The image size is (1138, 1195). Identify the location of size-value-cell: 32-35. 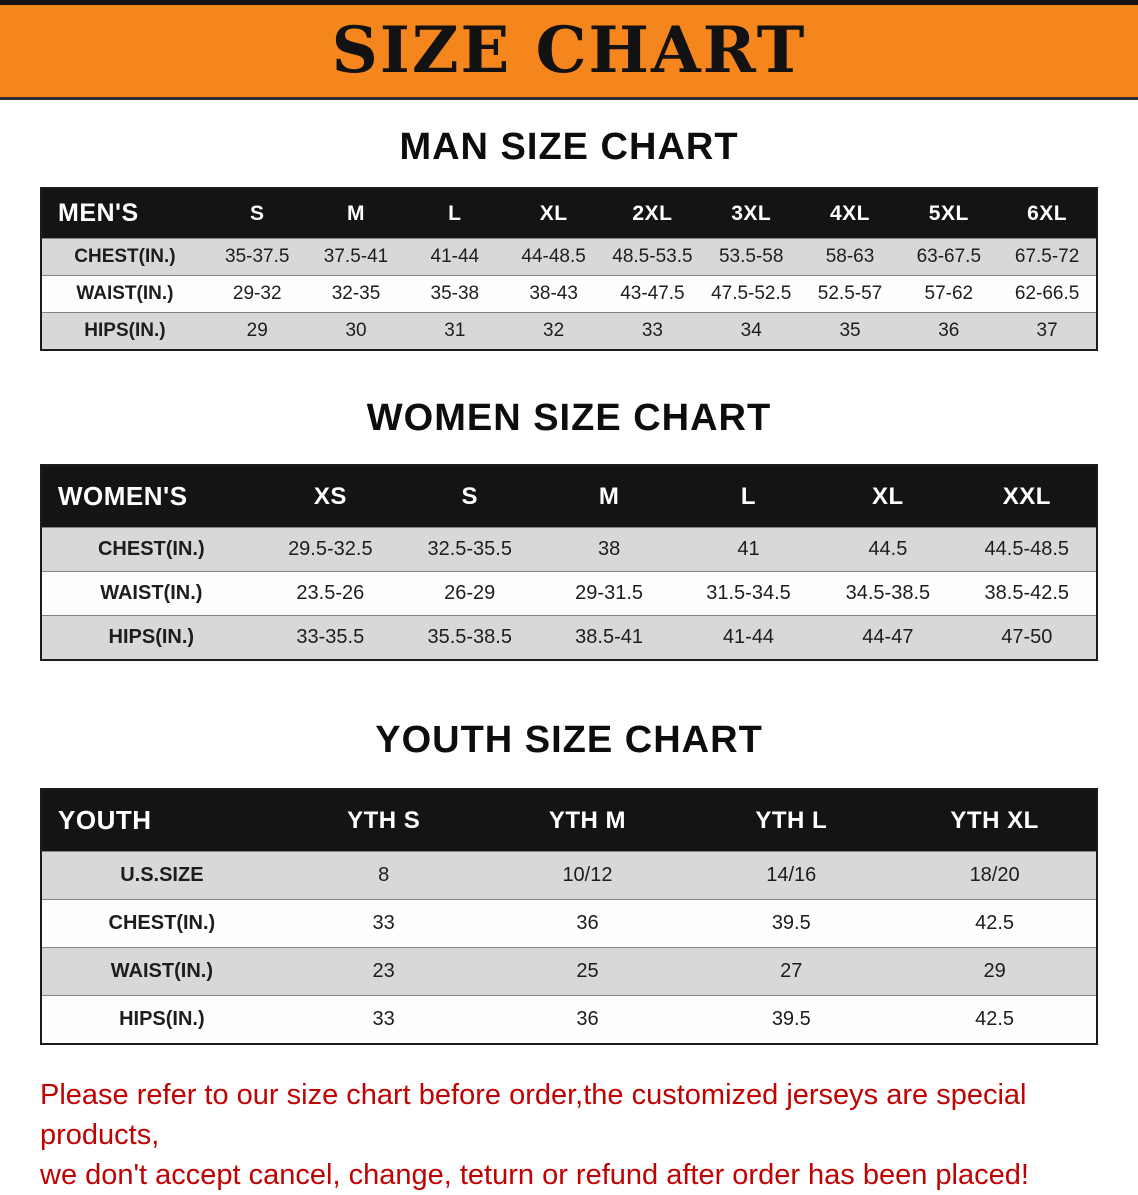
(356, 293).